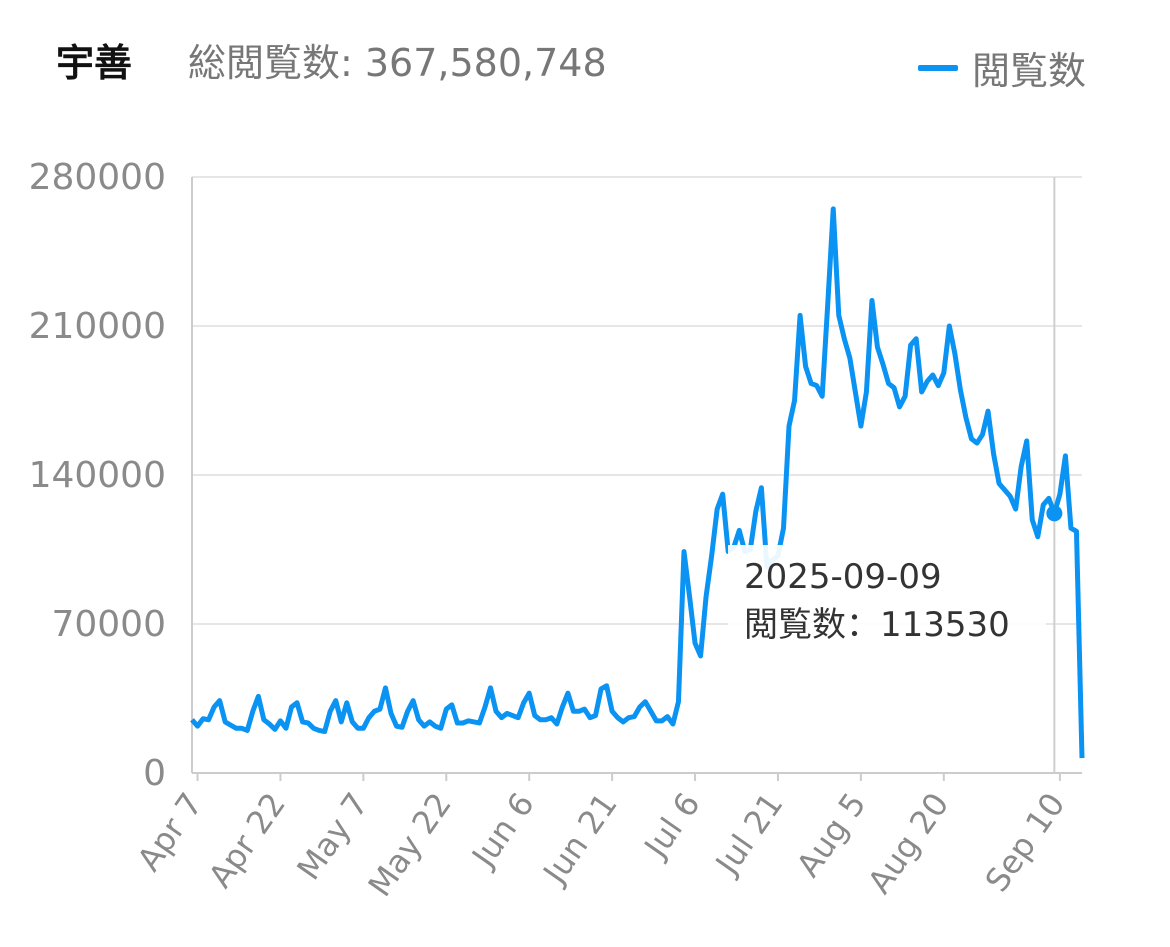  I want to click on y-tick-label: 280000, so click(97, 177).